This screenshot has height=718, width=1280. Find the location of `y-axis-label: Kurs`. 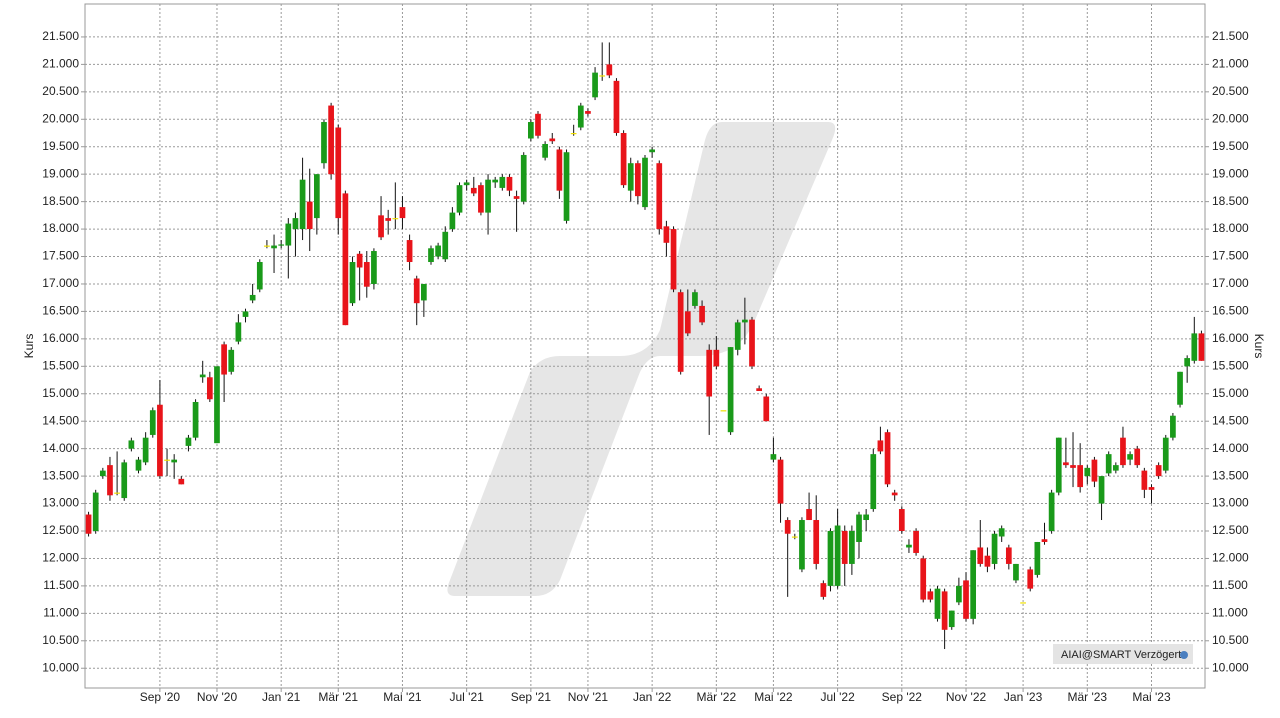

y-axis-label: Kurs is located at coordinates (29, 346).